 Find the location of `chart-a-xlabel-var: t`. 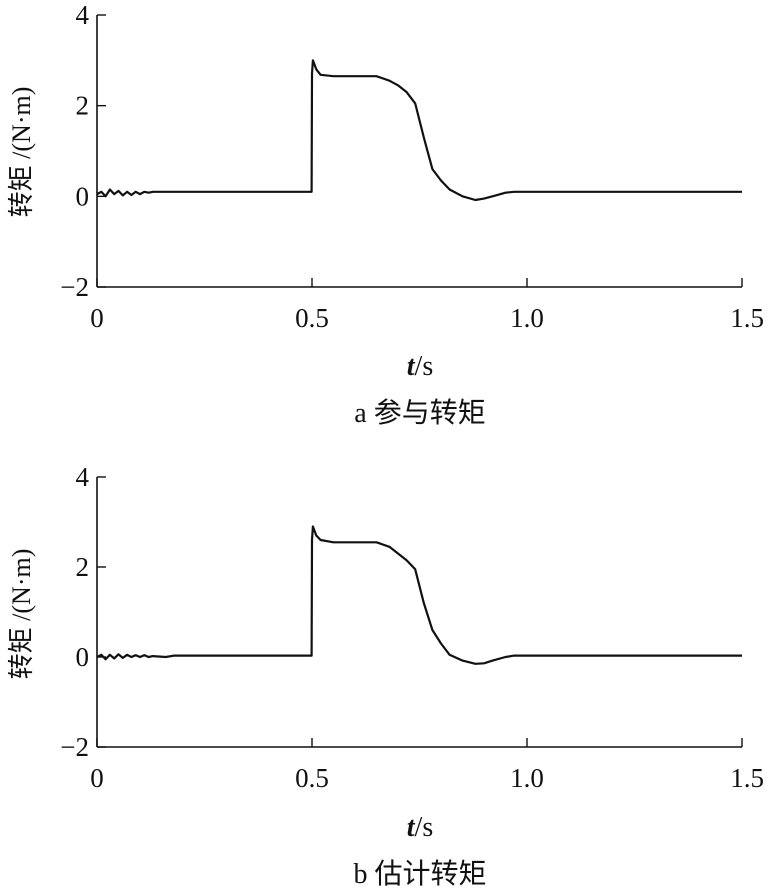

chart-a-xlabel-var: t is located at coordinates (411, 366).